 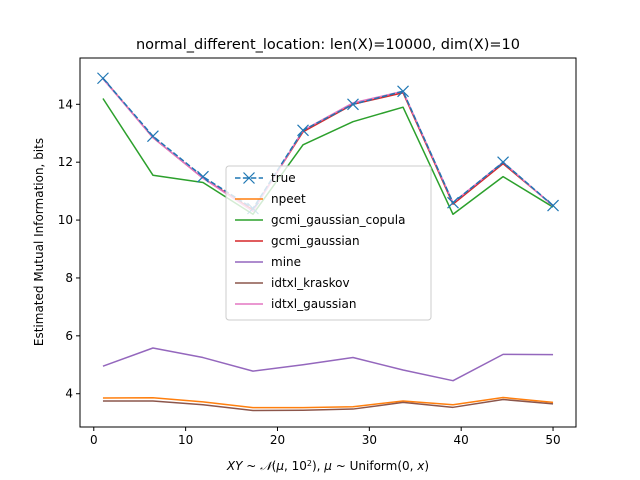 What do you see at coordinates (552, 440) in the screenshot?
I see `x-tick-label: 50` at bounding box center [552, 440].